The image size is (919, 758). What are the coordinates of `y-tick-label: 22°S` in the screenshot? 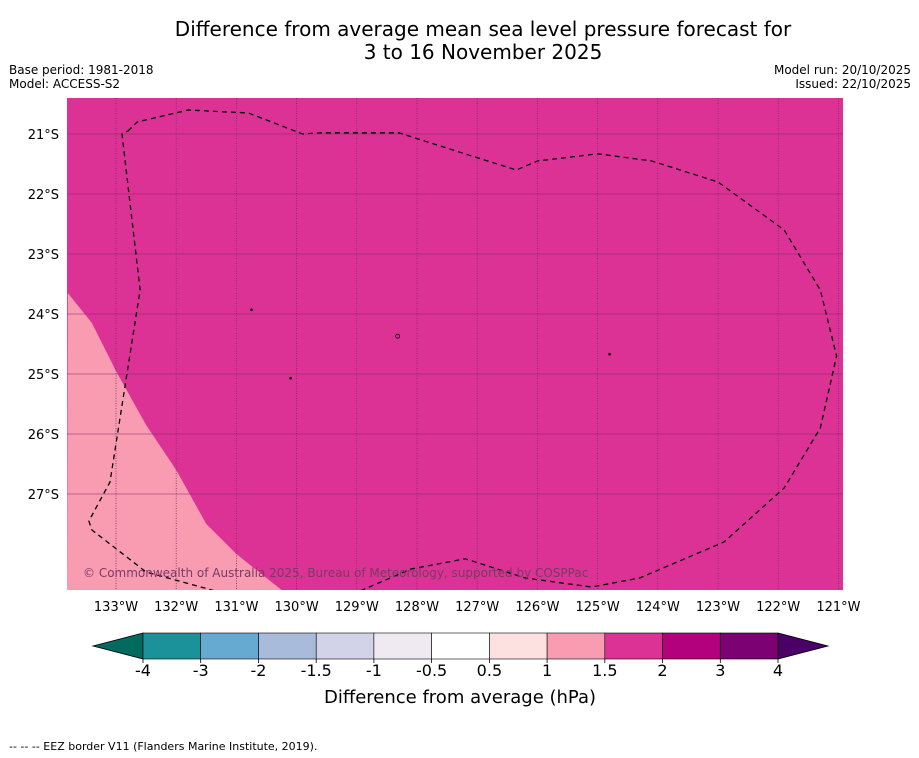 It's located at (43, 195).